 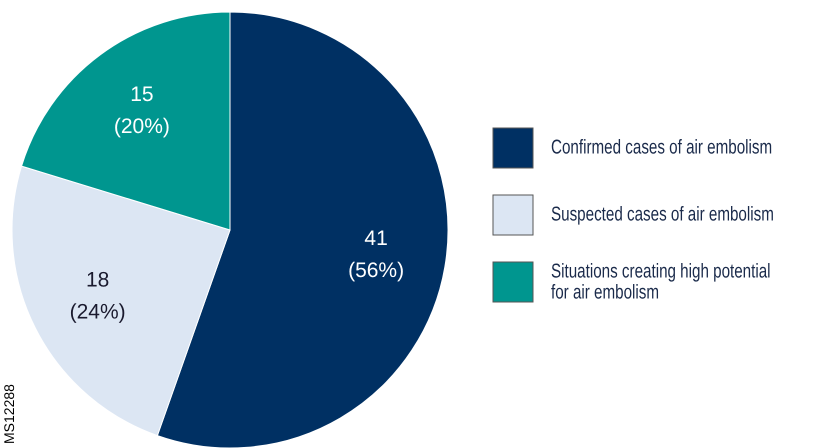 What do you see at coordinates (142, 110) in the screenshot?
I see `data-label: 15 (20%)` at bounding box center [142, 110].